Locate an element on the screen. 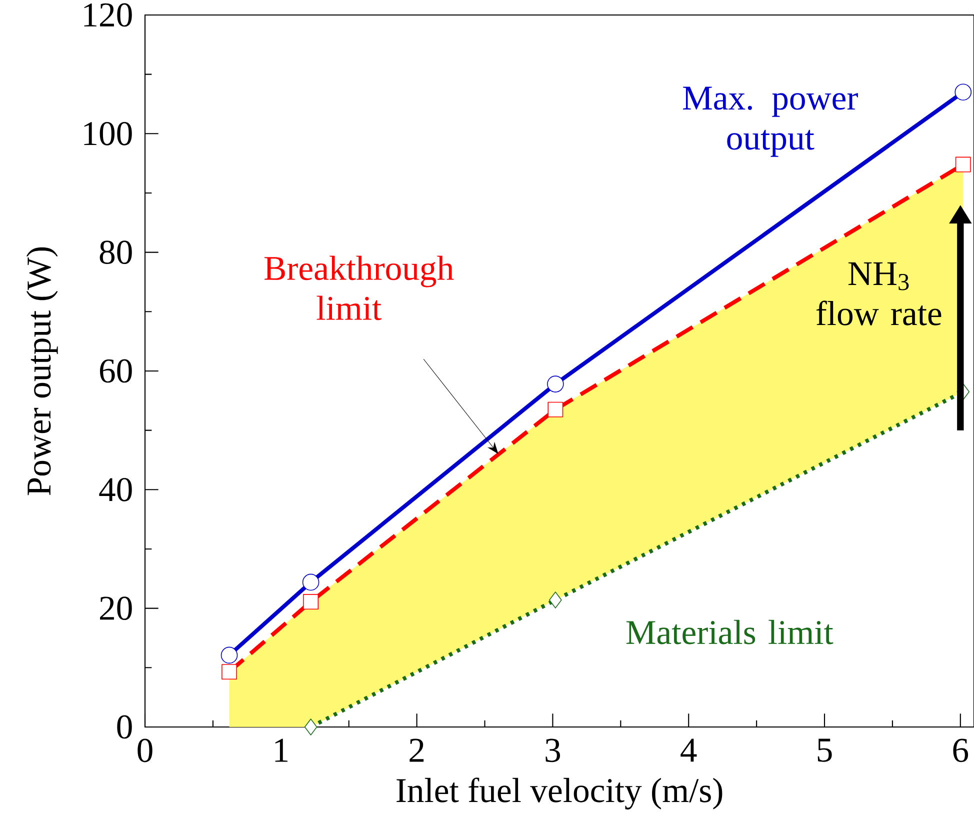 The width and height of the screenshot is (974, 830). x-axis-title: Inlet fuel velocity (m/s) is located at coordinates (559, 794).